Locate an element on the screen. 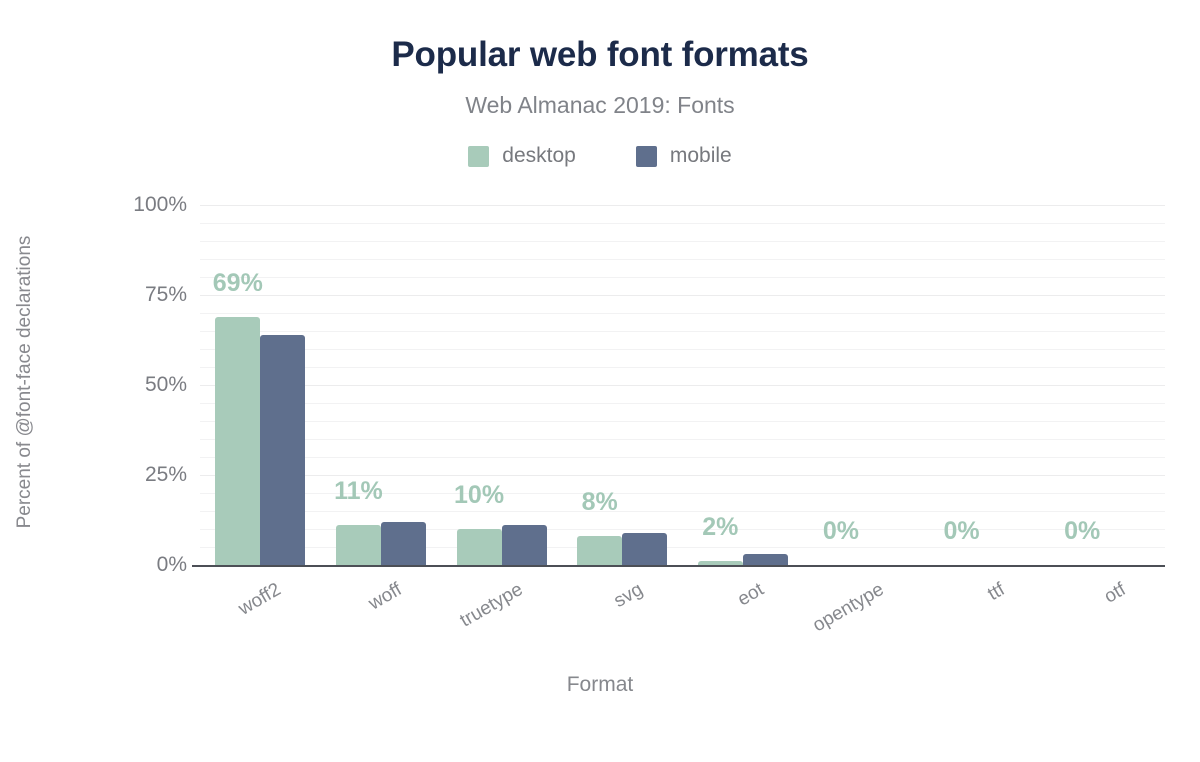  x-tick-label-otf: otf is located at coordinates (1115, 593).